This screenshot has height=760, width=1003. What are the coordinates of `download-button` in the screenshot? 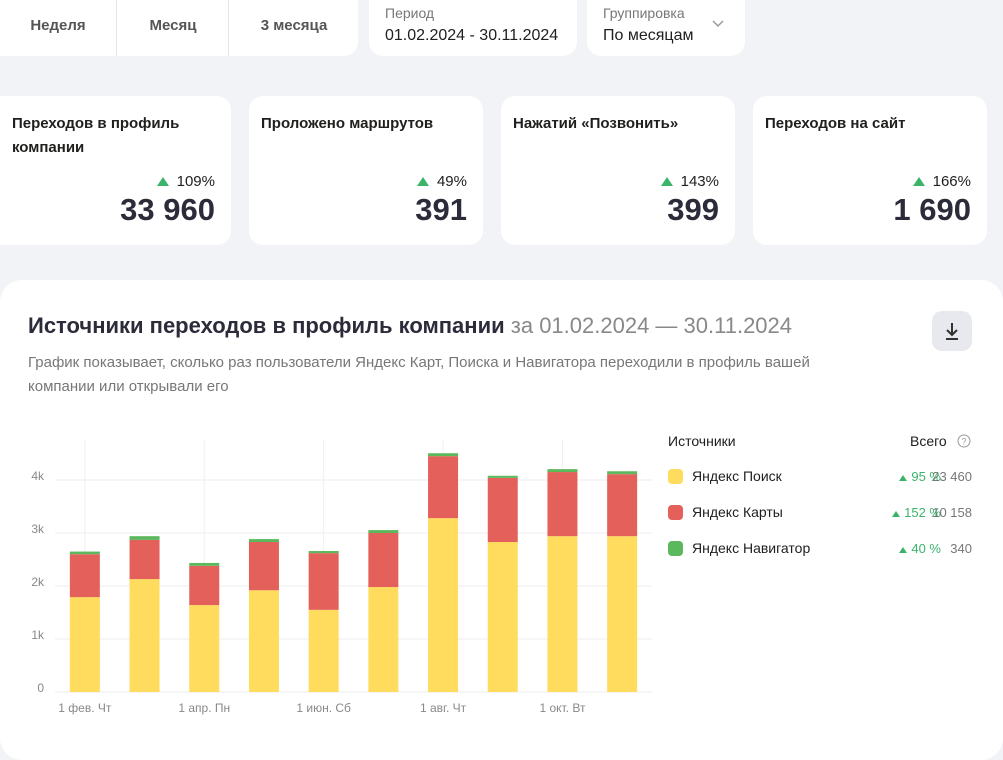 It's located at (952, 331).